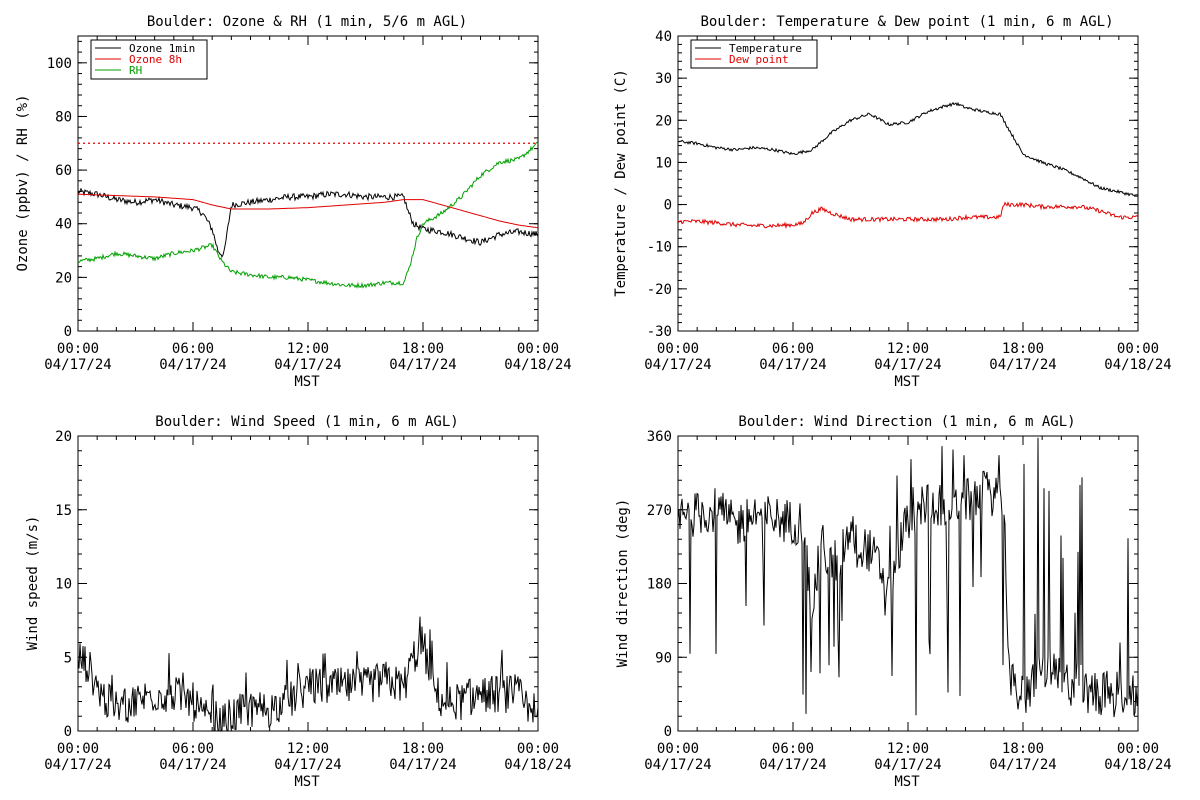  Describe the element at coordinates (307, 782) in the screenshot. I see `wind-speed-xlabel: MST` at that location.